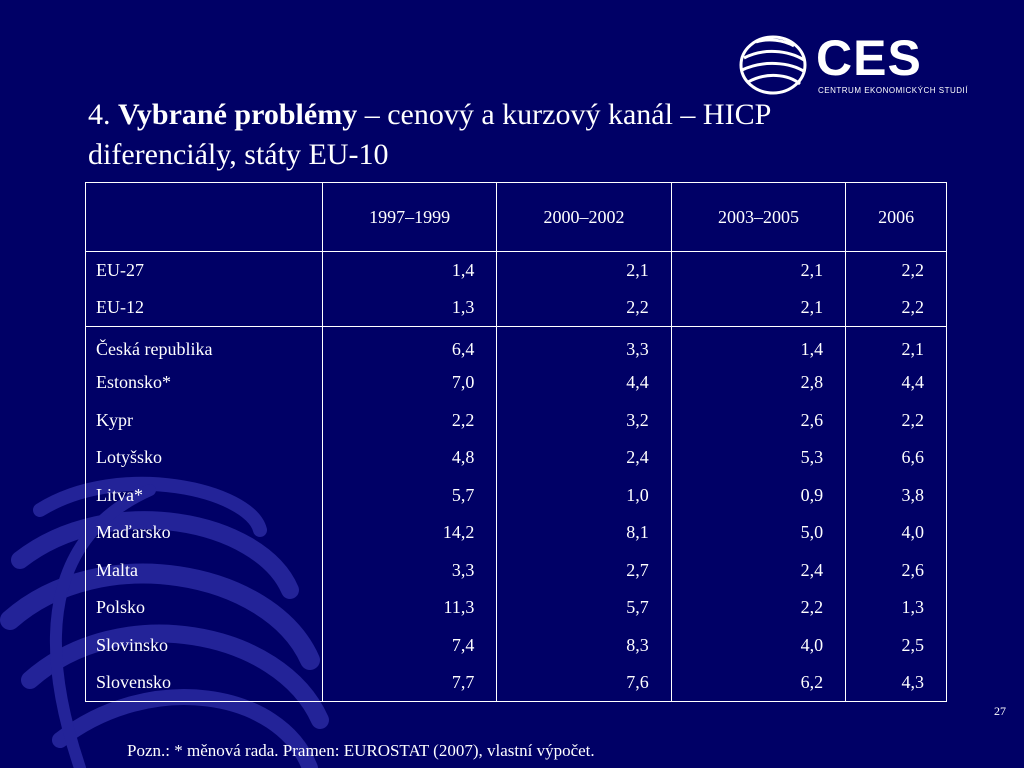  I want to click on cell: 3,2, so click(584, 420).